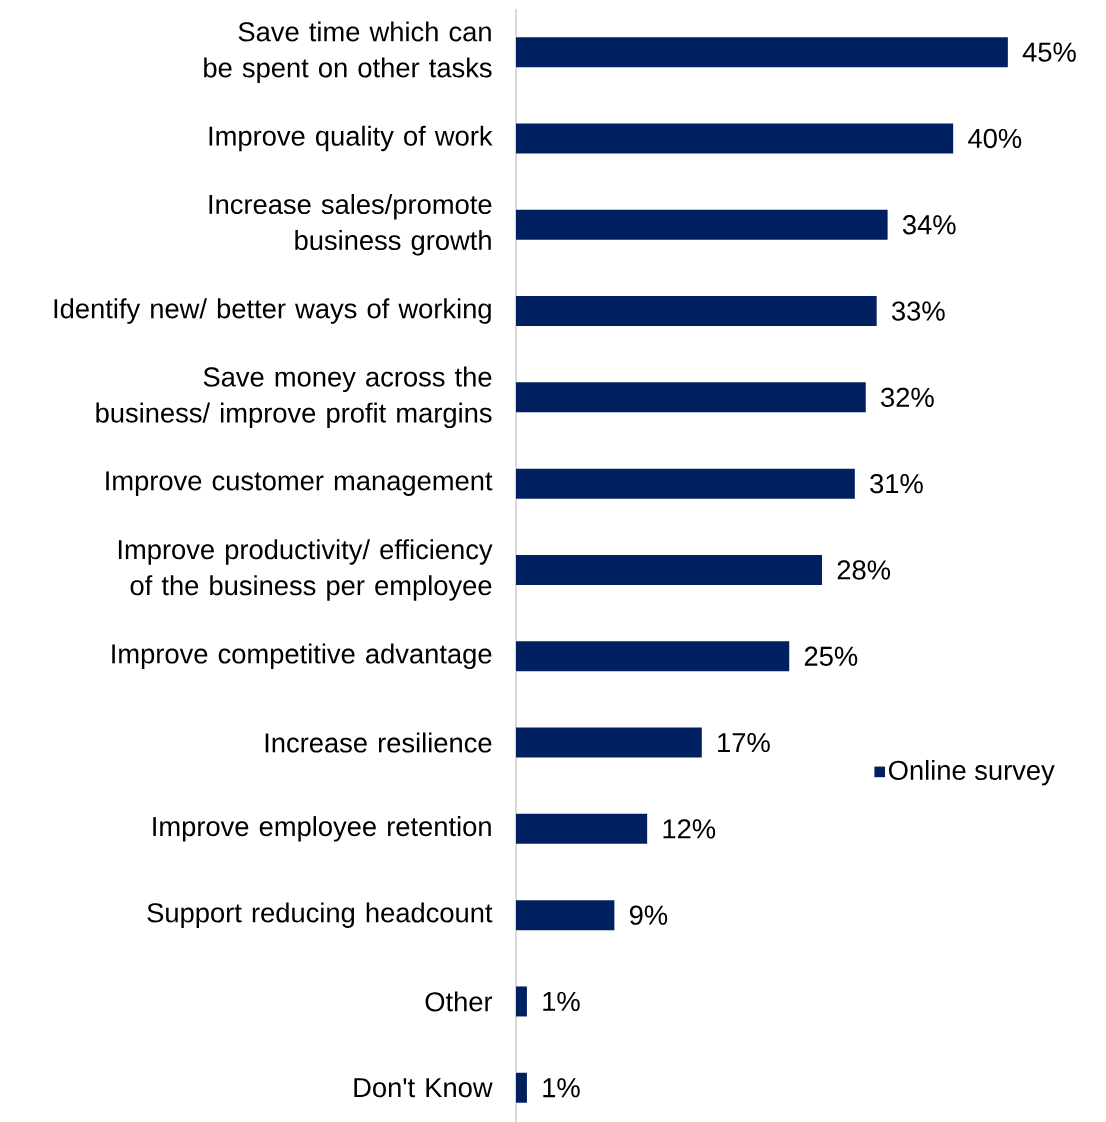 The image size is (1106, 1122). Describe the element at coordinates (459, 1001) in the screenshot. I see `y-tick-label: Other` at that location.